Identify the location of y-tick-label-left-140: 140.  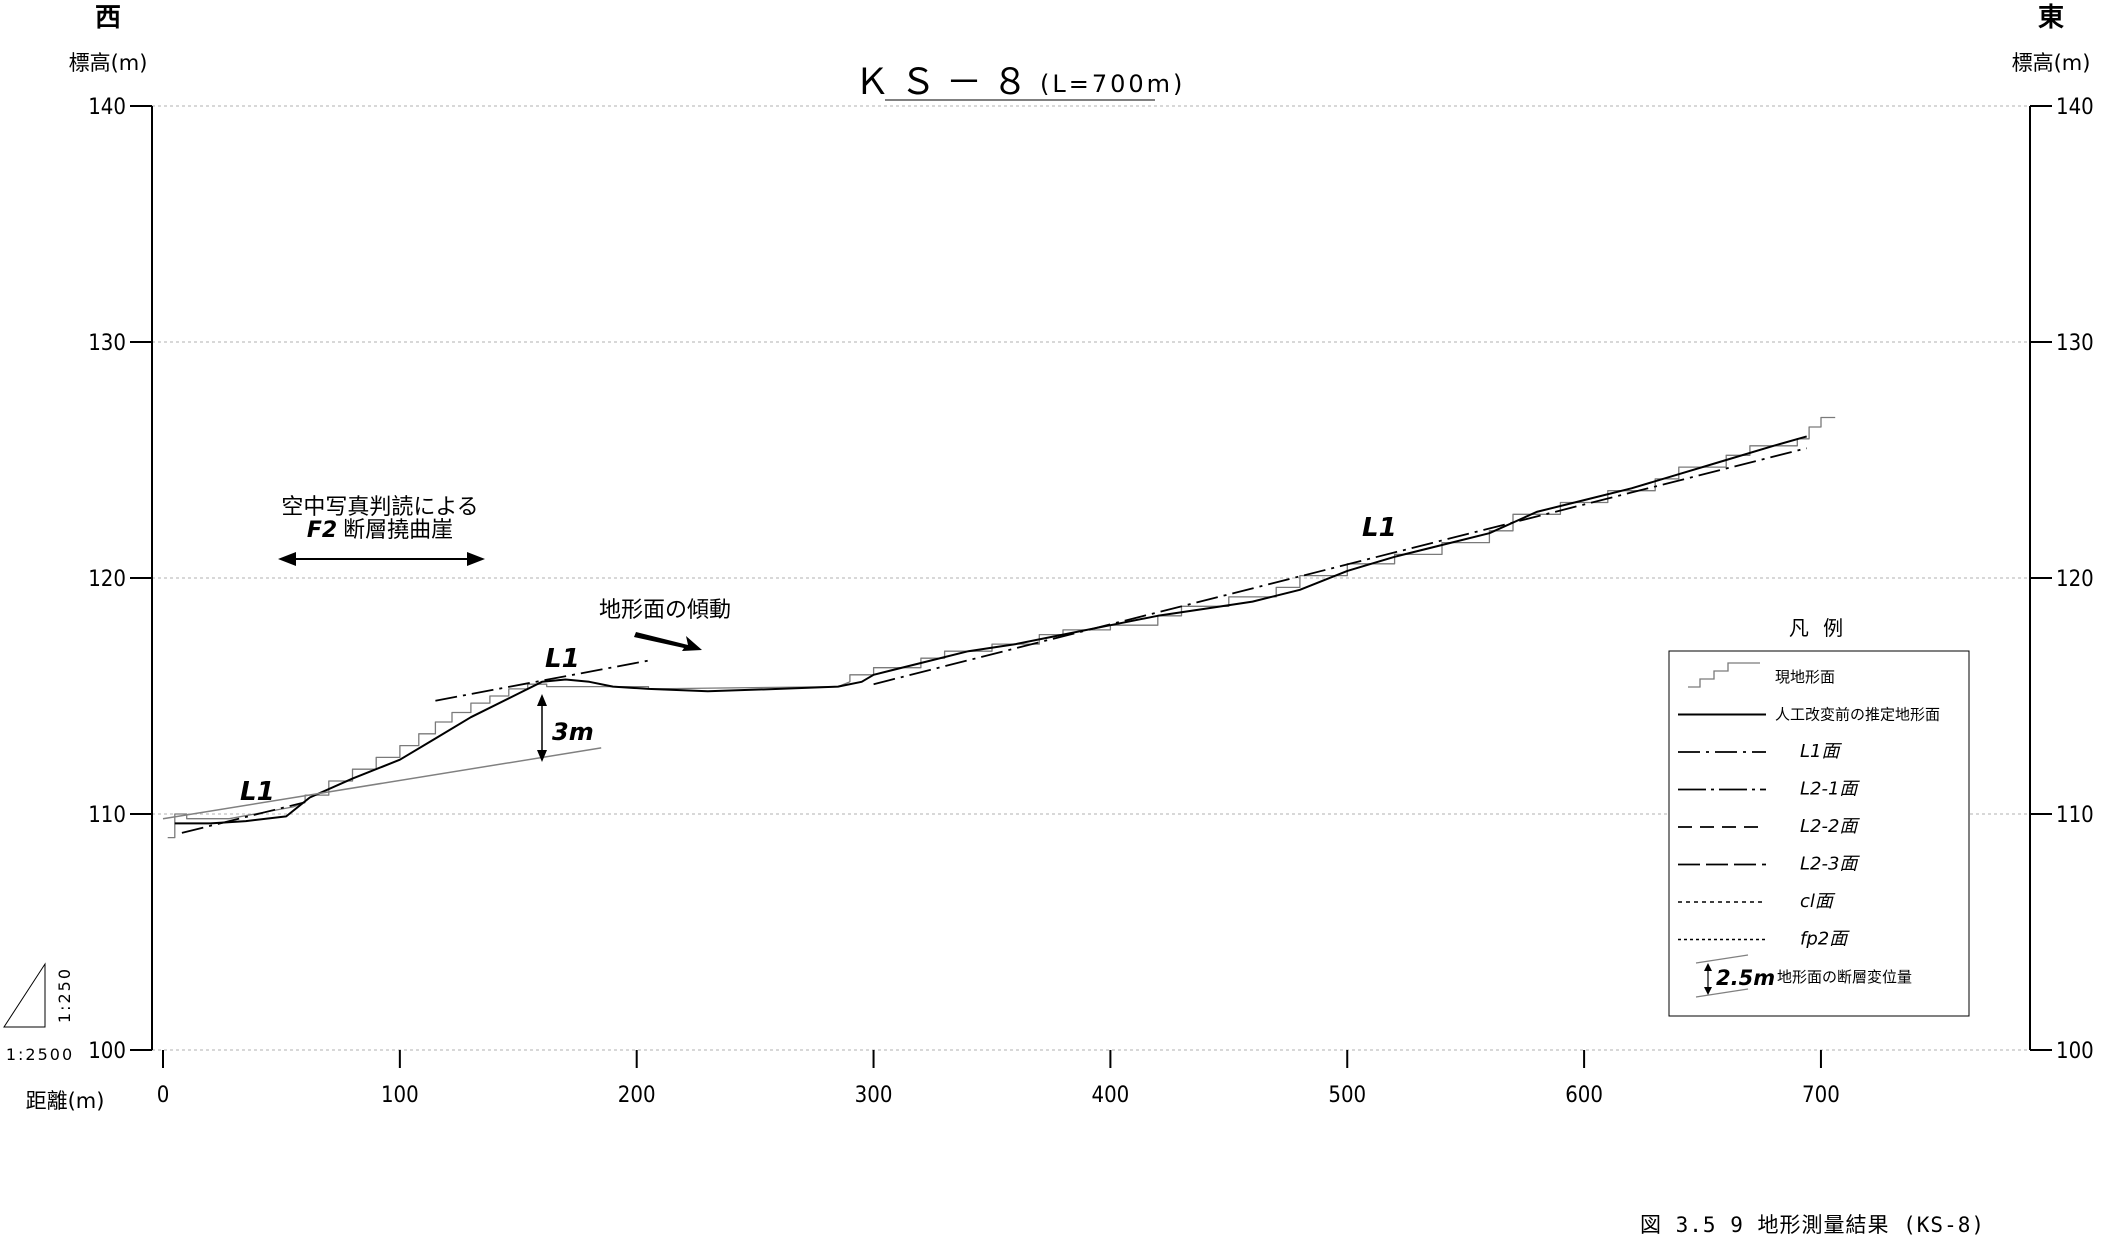
(107, 107).